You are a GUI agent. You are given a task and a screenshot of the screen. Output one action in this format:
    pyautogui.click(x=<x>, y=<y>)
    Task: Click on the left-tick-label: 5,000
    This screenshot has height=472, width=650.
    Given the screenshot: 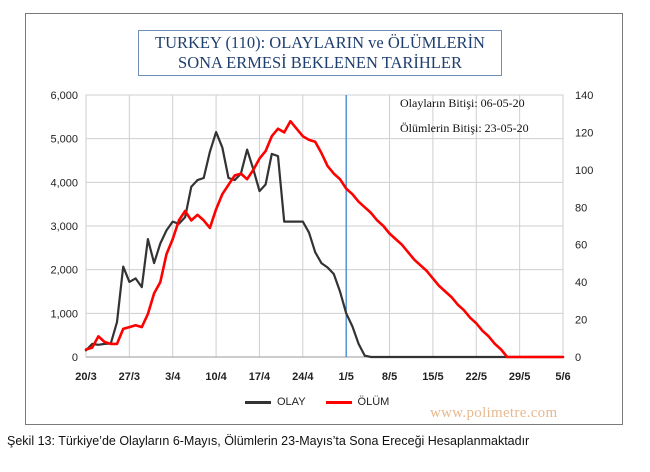 What is the action you would take?
    pyautogui.click(x=64, y=140)
    